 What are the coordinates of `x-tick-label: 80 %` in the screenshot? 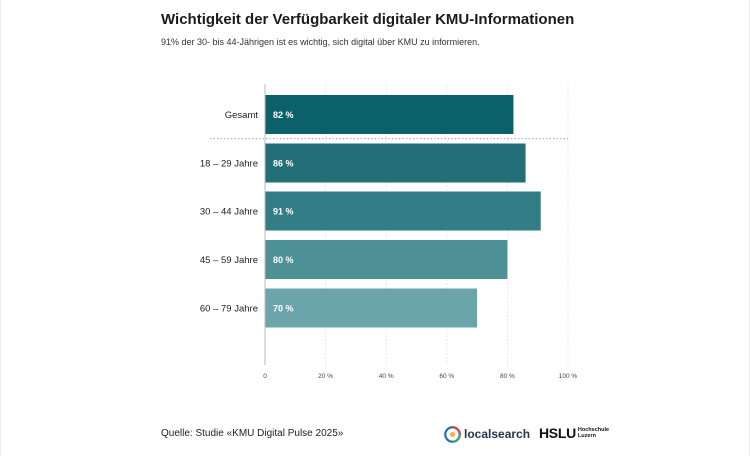 It's located at (507, 376).